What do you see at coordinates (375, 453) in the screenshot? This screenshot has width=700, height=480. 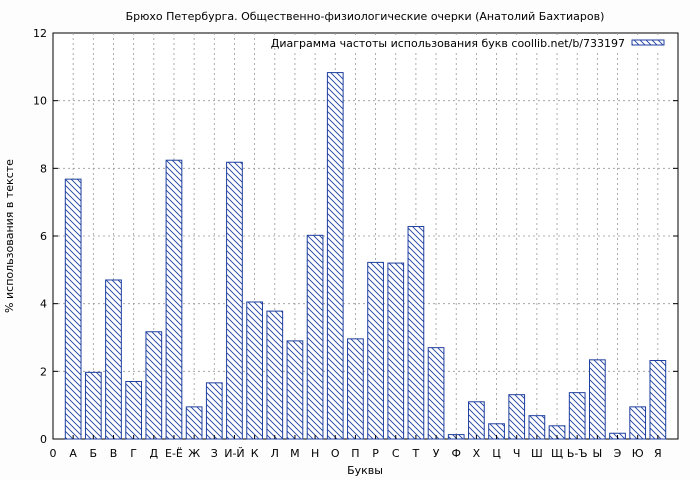 I see `x-tick-label: Р` at bounding box center [375, 453].